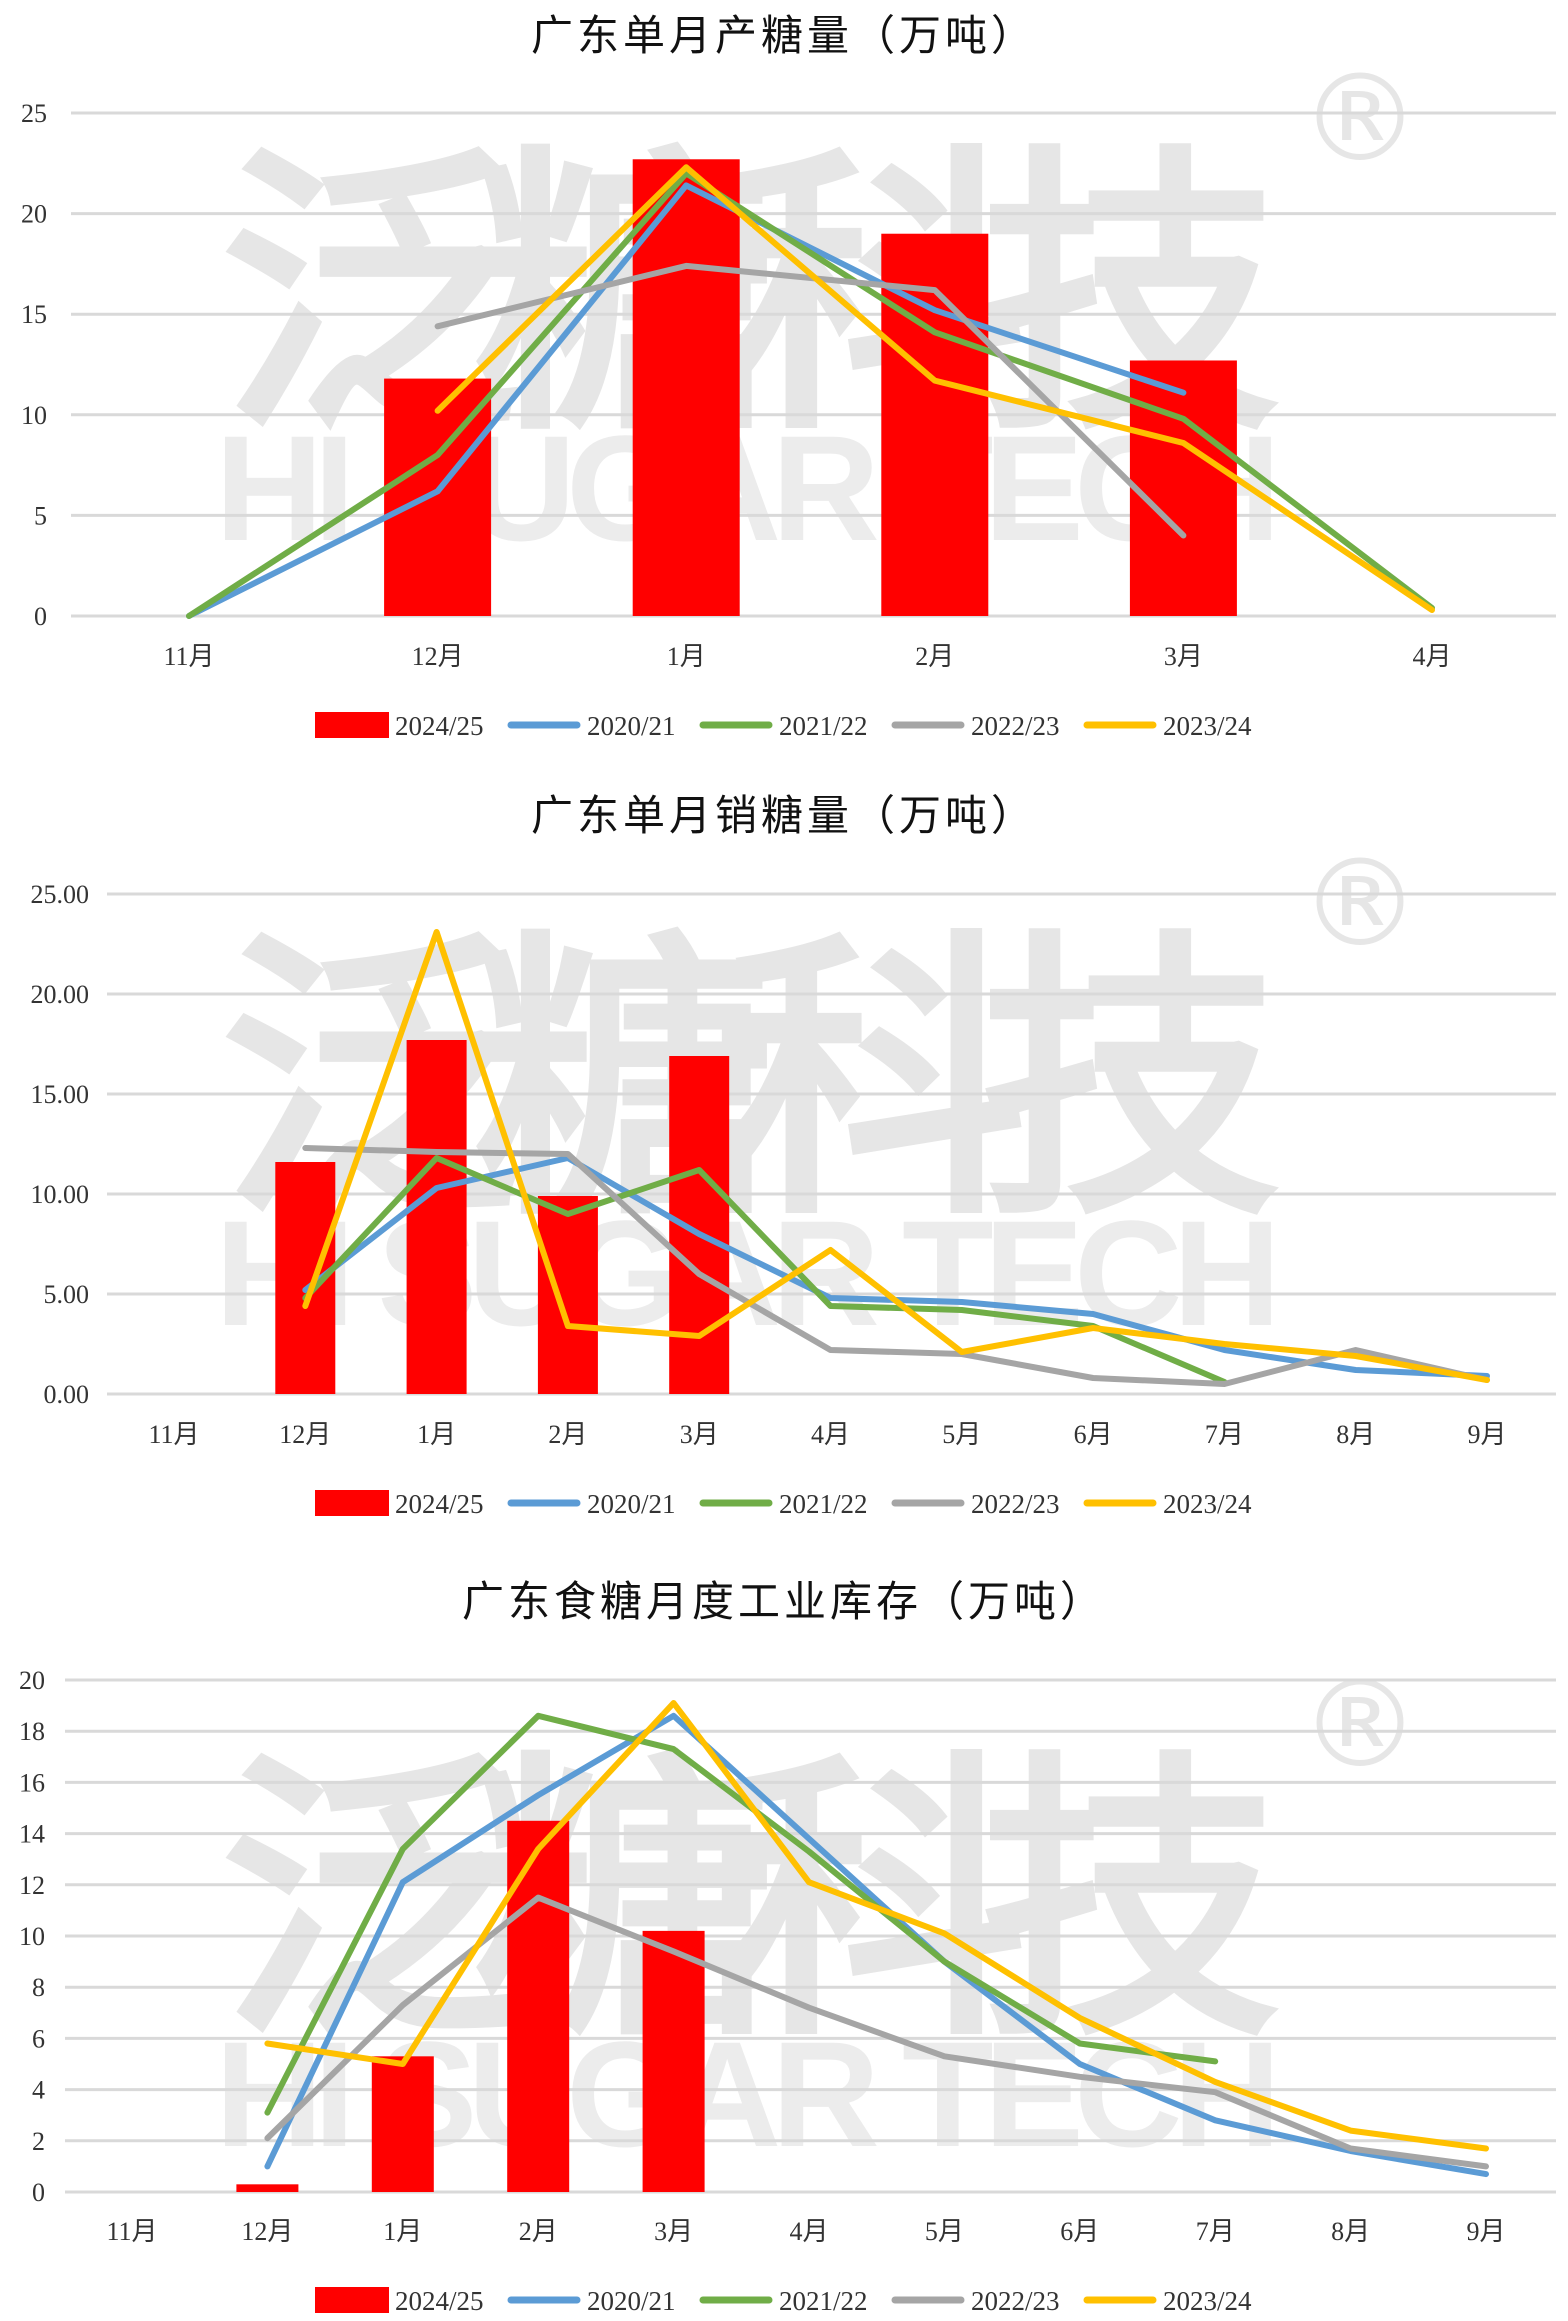 Image resolution: width=1568 pixels, height=2321 pixels. What do you see at coordinates (60, 1194) in the screenshot?
I see `y-tick-label: 10.00` at bounding box center [60, 1194].